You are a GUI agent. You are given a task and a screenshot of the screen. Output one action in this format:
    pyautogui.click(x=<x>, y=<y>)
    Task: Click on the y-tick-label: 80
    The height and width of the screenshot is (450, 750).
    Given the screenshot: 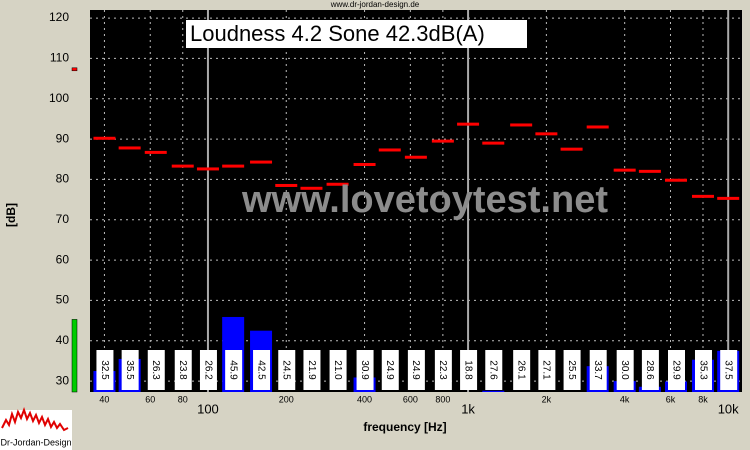 What is the action you would take?
    pyautogui.click(x=63, y=179)
    